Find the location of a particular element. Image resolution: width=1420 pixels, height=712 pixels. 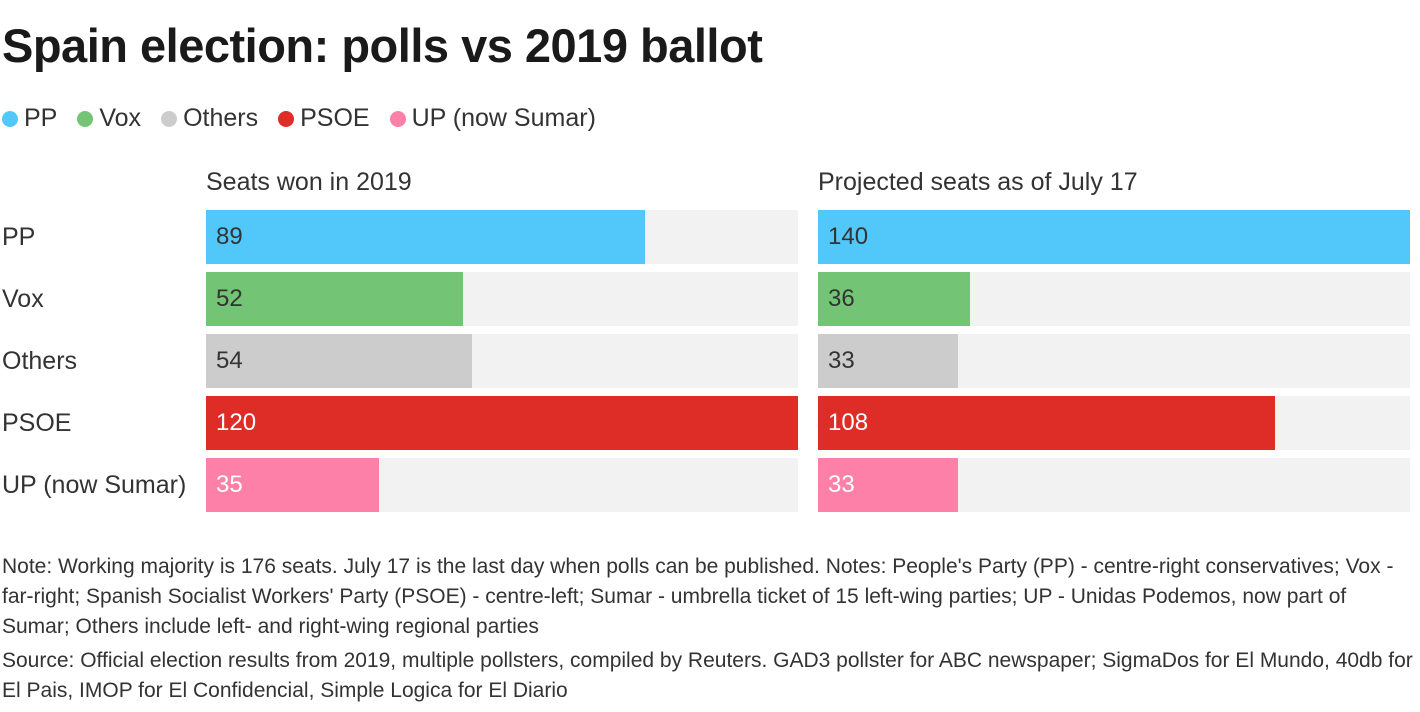

bar-track: 35 is located at coordinates (502, 485).